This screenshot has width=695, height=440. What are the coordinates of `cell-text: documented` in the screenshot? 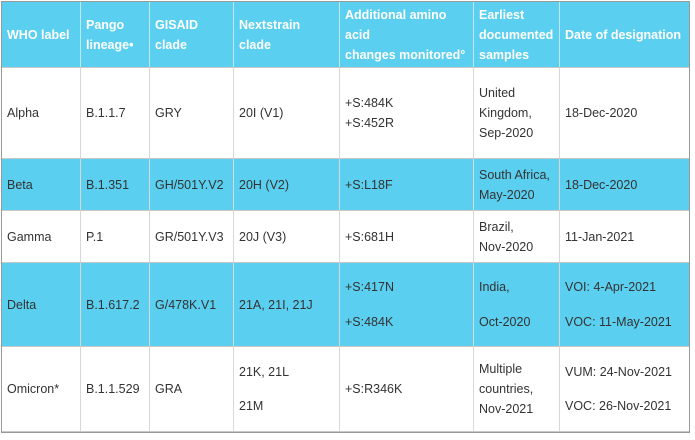 It's located at (516, 34).